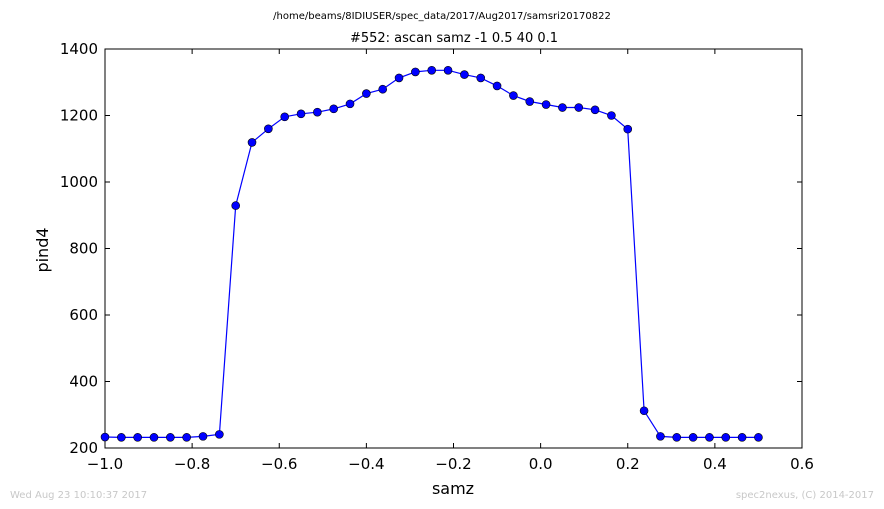 The height and width of the screenshot is (509, 884). I want to click on x-tick-label: 0.6, so click(802, 464).